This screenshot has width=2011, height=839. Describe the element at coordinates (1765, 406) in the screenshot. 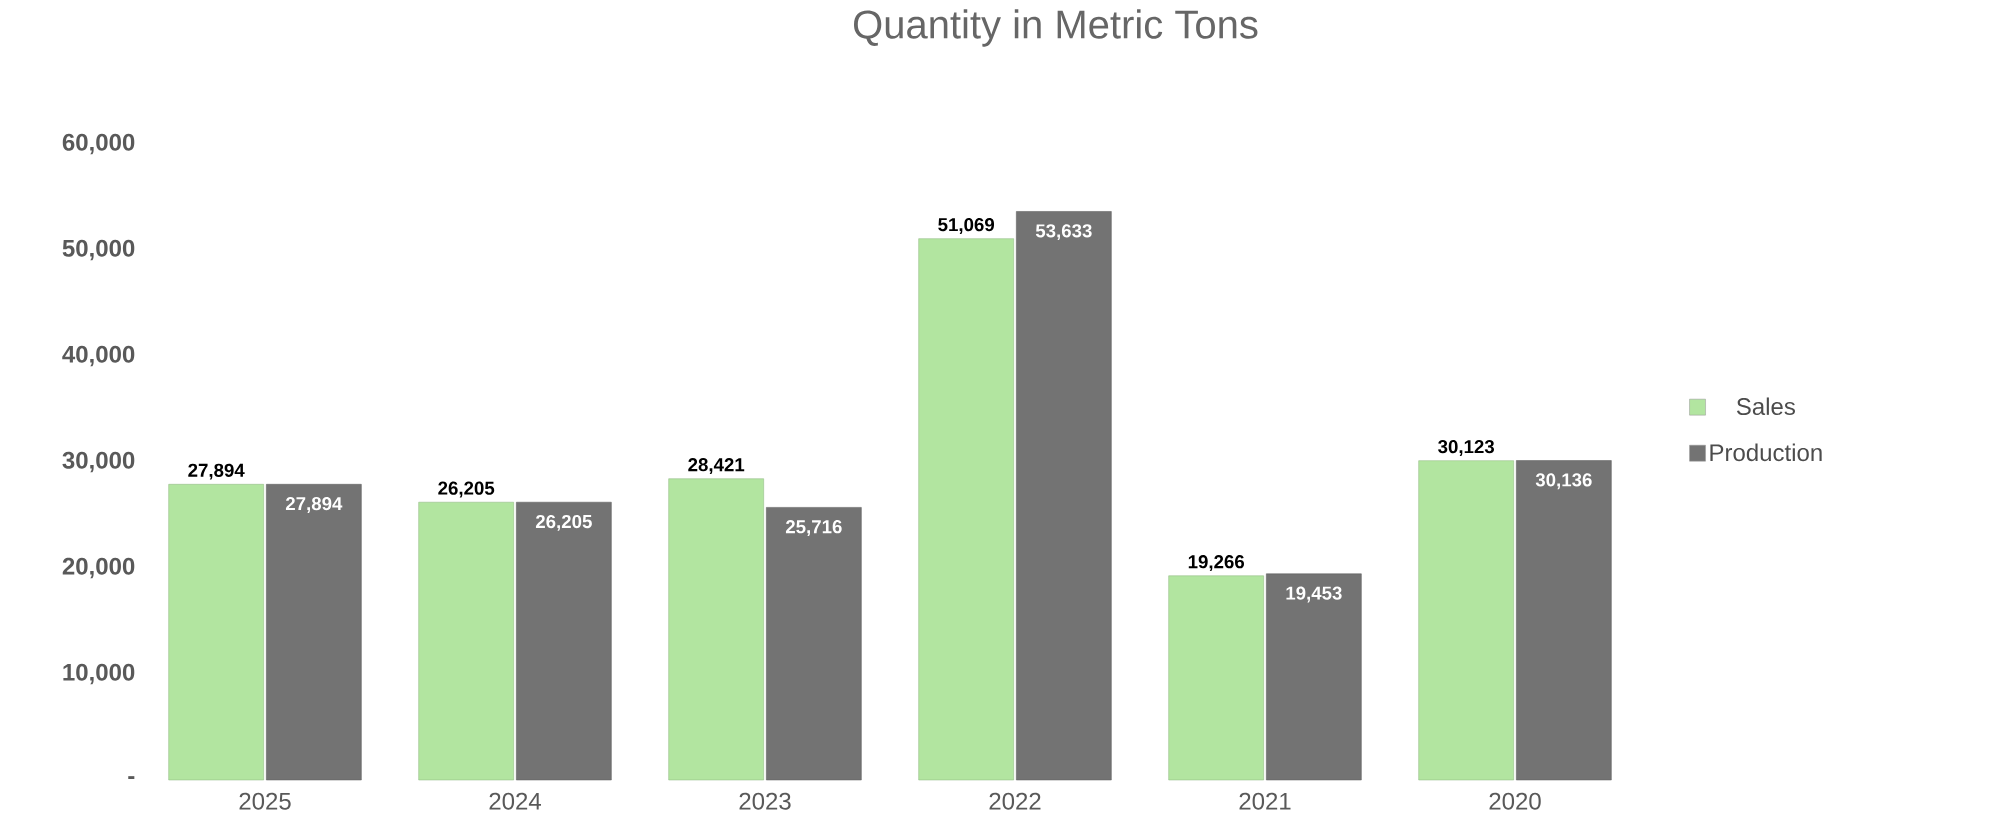

I see `legend-label: Sales` at that location.